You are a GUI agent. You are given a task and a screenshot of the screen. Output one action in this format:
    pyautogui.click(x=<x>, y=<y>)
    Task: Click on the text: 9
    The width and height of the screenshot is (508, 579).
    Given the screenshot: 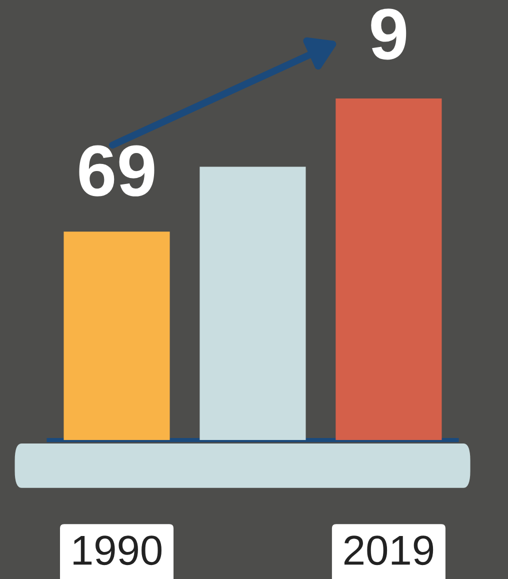 What is the action you would take?
    pyautogui.click(x=388, y=34)
    